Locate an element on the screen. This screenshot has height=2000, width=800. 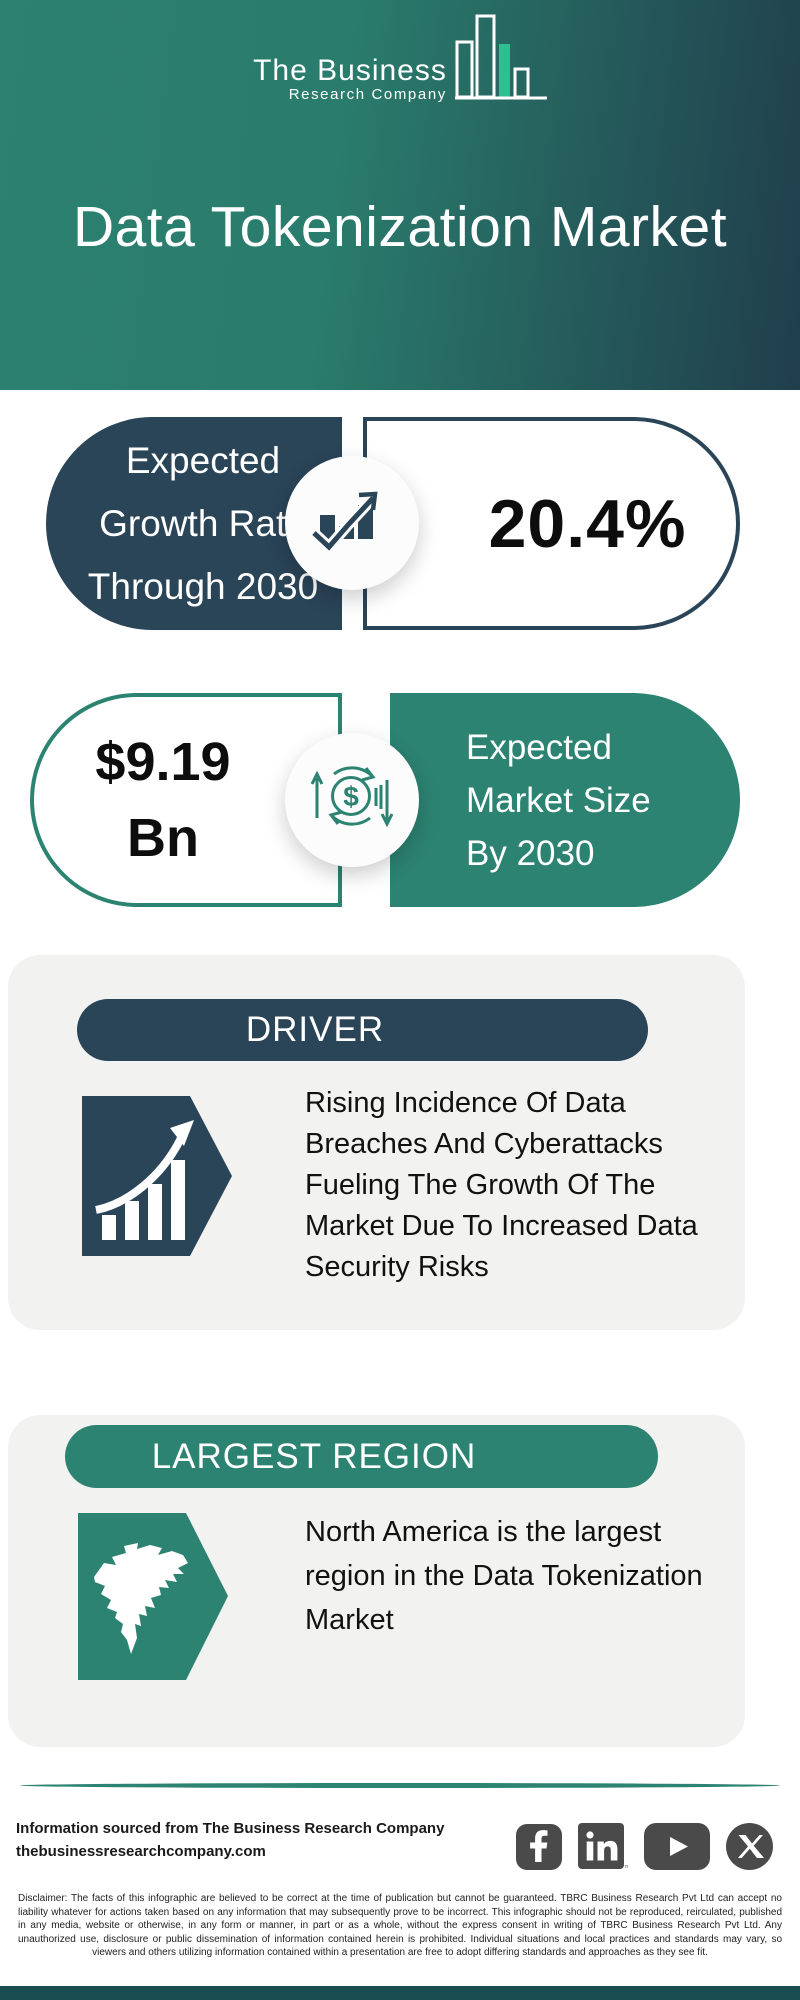
logo-text: The Business Research Company is located at coordinates (350, 80).